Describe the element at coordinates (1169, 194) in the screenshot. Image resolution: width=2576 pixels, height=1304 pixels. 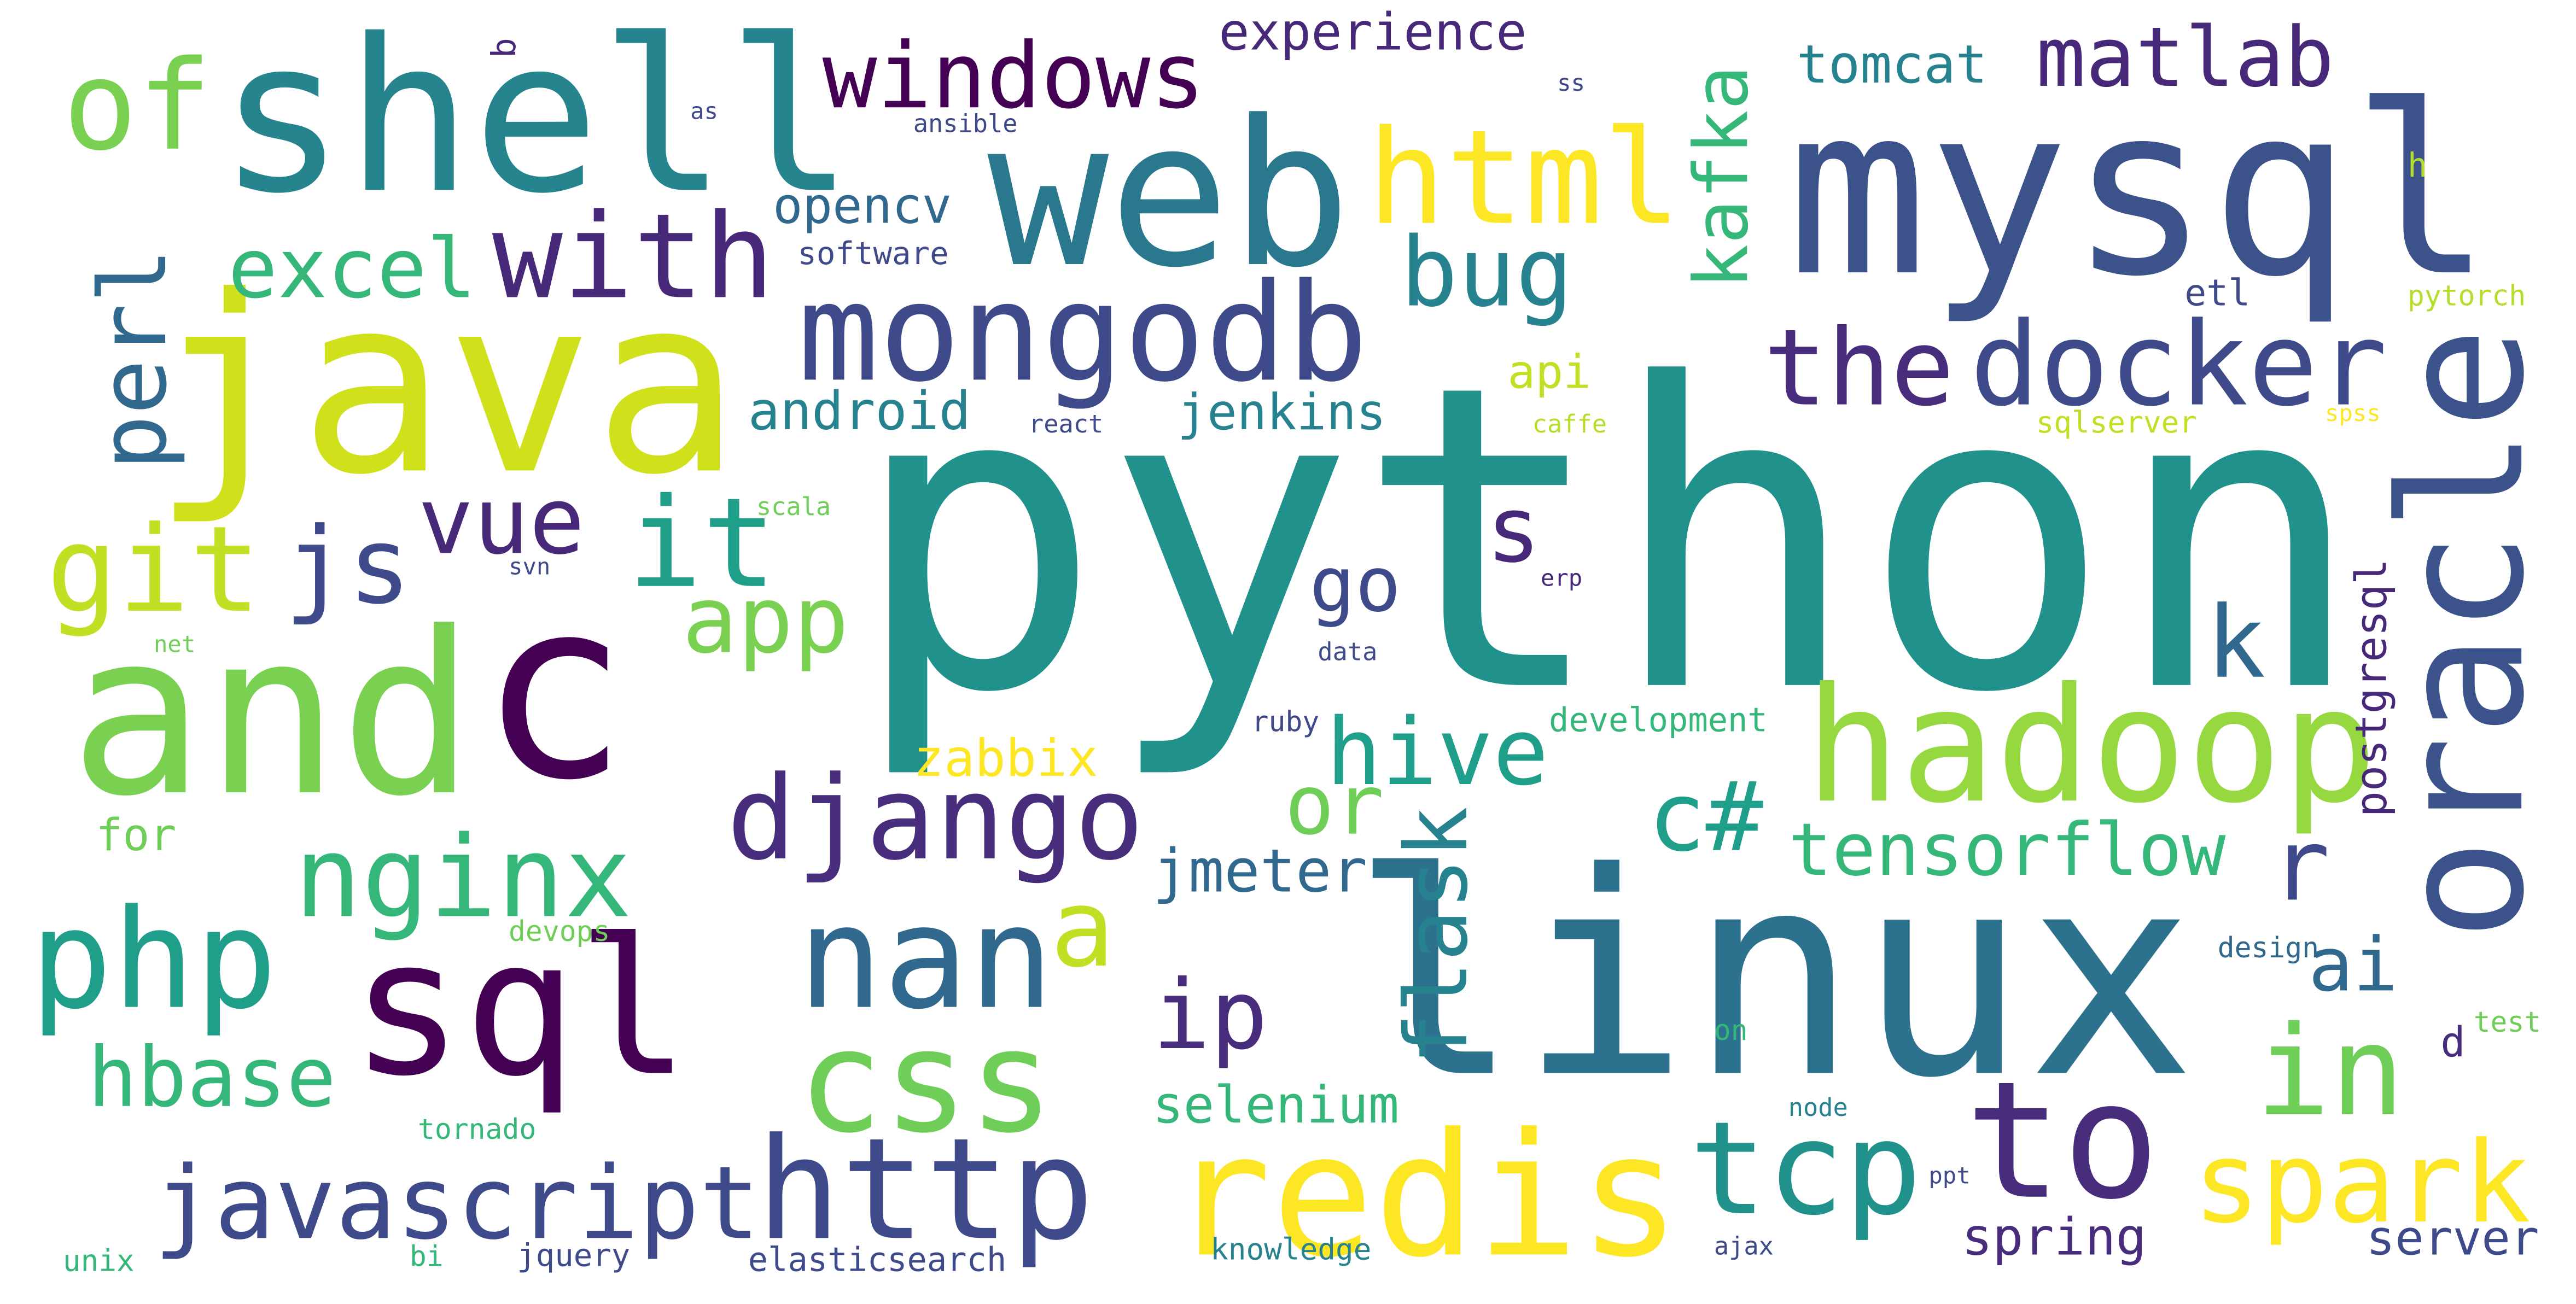
I see `word: web` at that location.